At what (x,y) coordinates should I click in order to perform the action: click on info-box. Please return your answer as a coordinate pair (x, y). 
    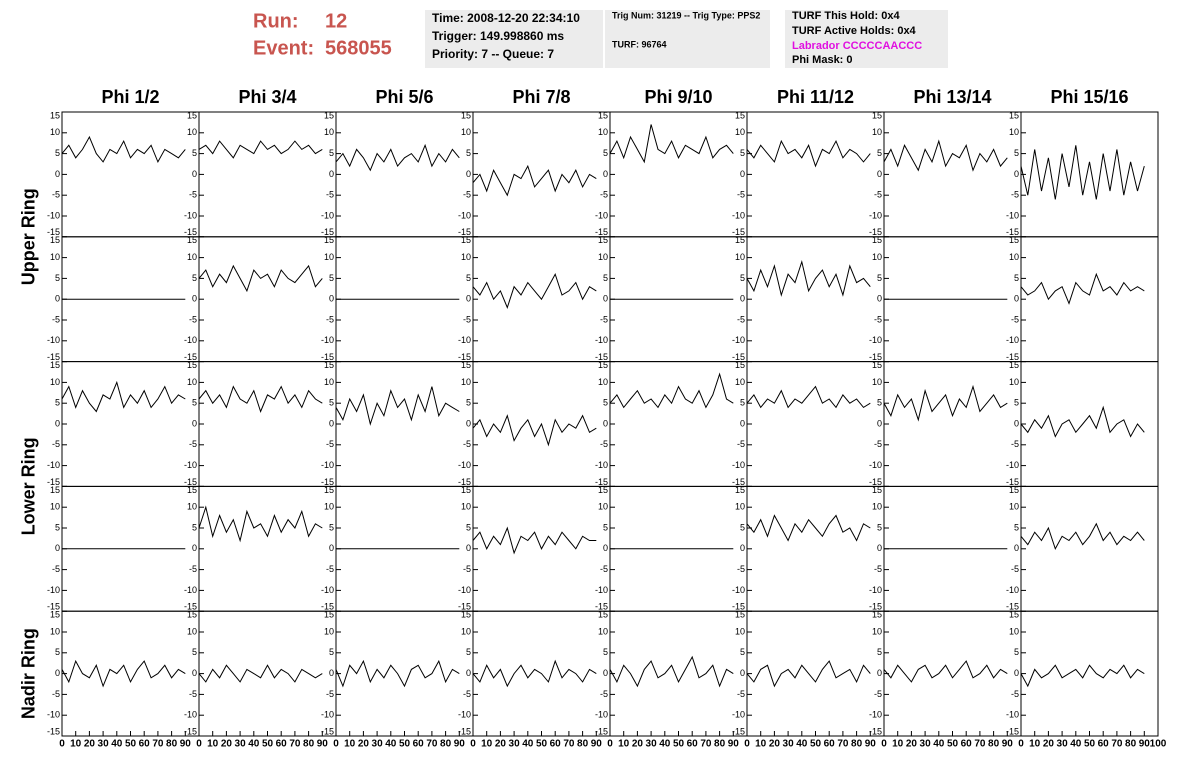
    Looking at the image, I should click on (687, 39).